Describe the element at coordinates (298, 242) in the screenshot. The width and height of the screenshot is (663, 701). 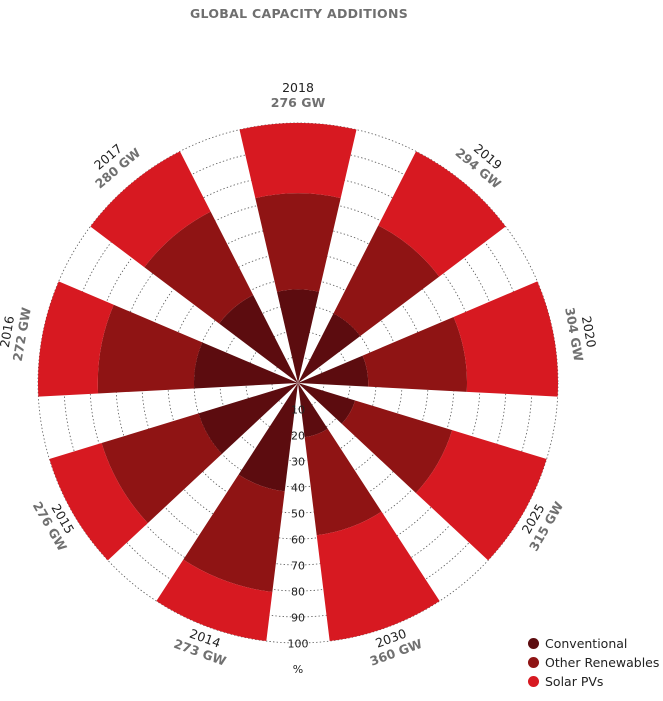
I see `other-renewables-segment-2018` at that location.